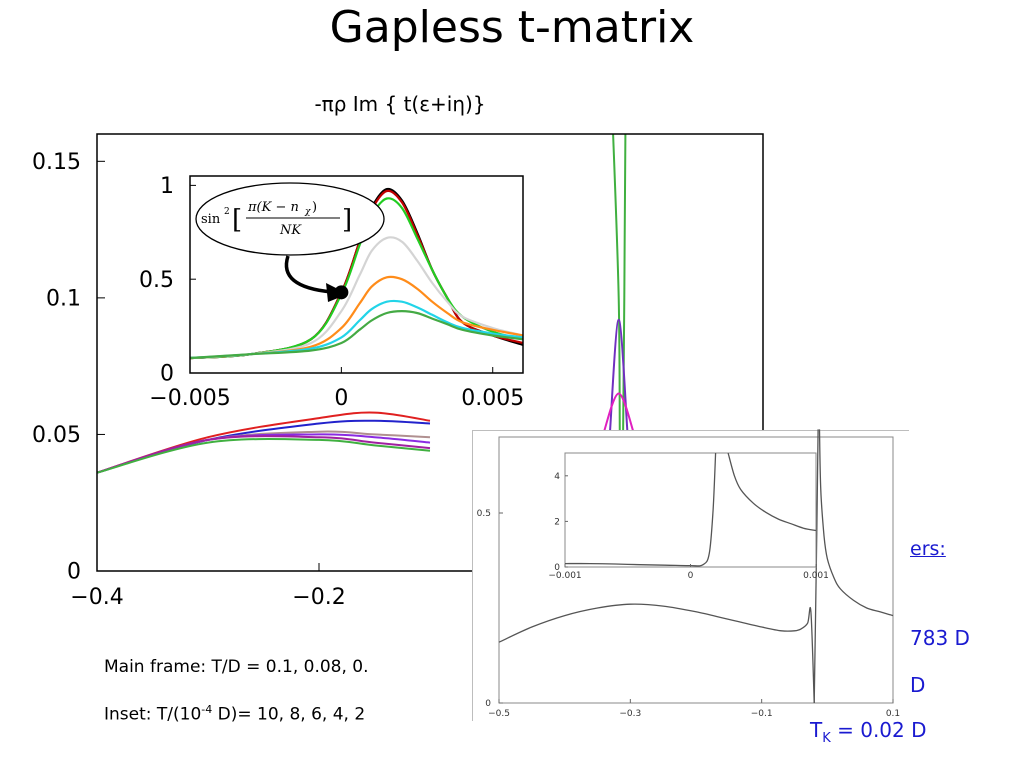 This screenshot has width=1024, height=768. Describe the element at coordinates (499, 714) in the screenshot. I see `overlay-xtick-label: −0.5` at that location.